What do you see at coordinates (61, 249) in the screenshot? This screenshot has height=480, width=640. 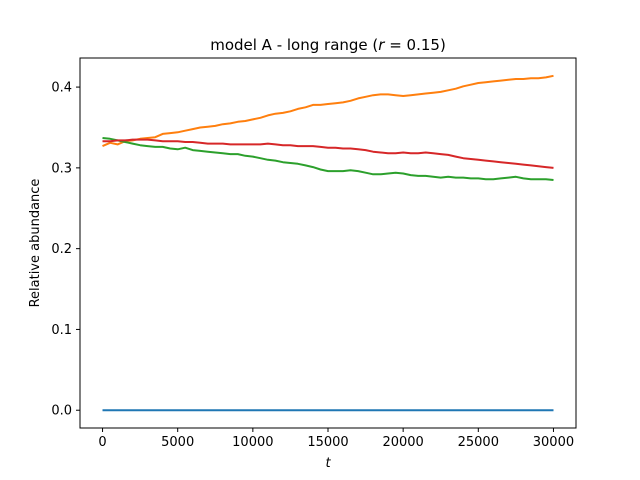 I see `y-tick-label: 0.2` at bounding box center [61, 249].